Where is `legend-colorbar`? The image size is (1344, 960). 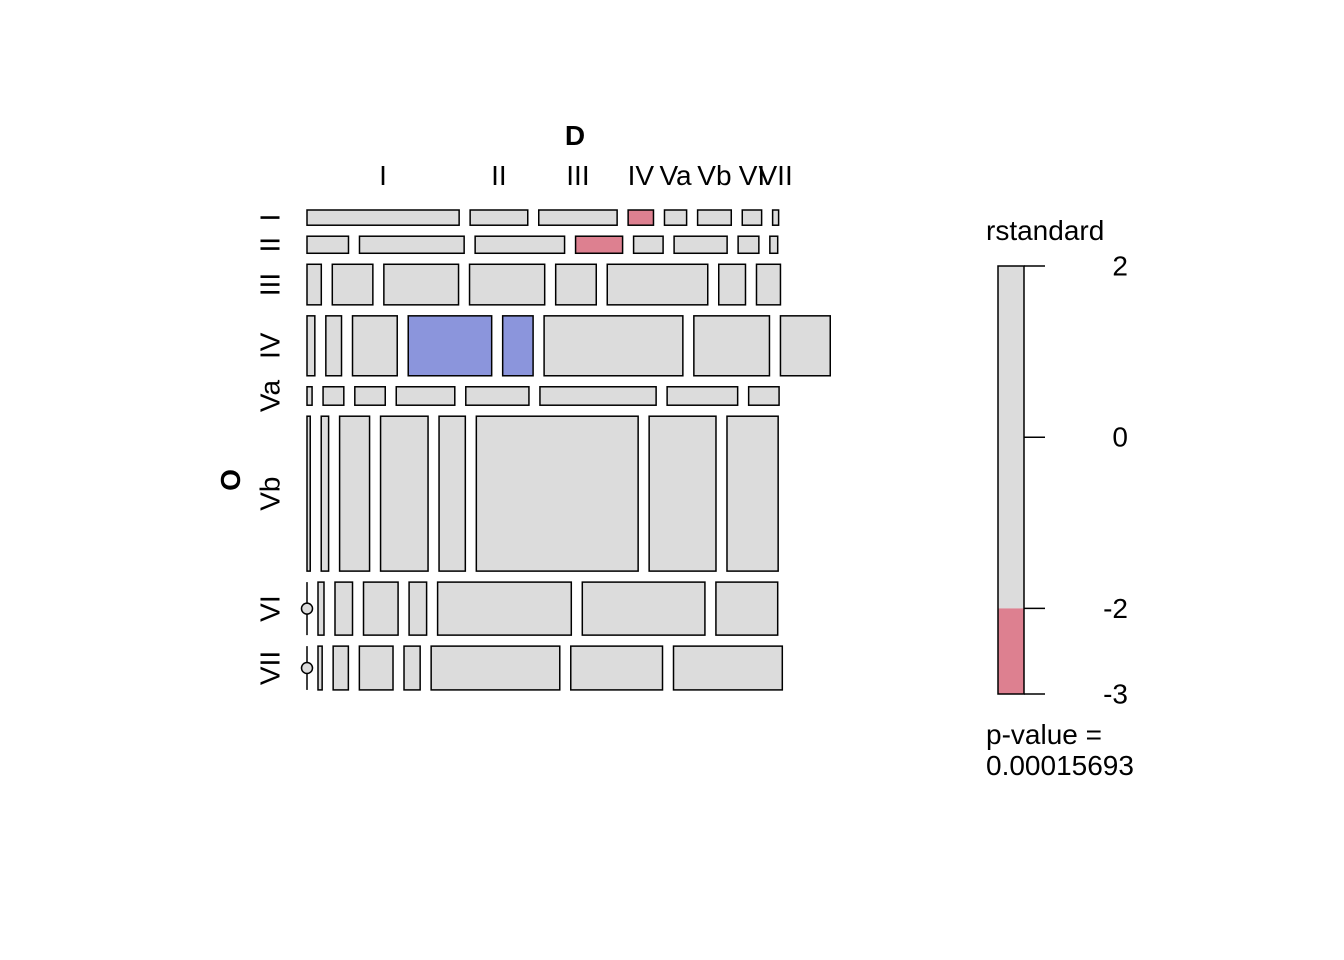 legend-colorbar is located at coordinates (1011, 480).